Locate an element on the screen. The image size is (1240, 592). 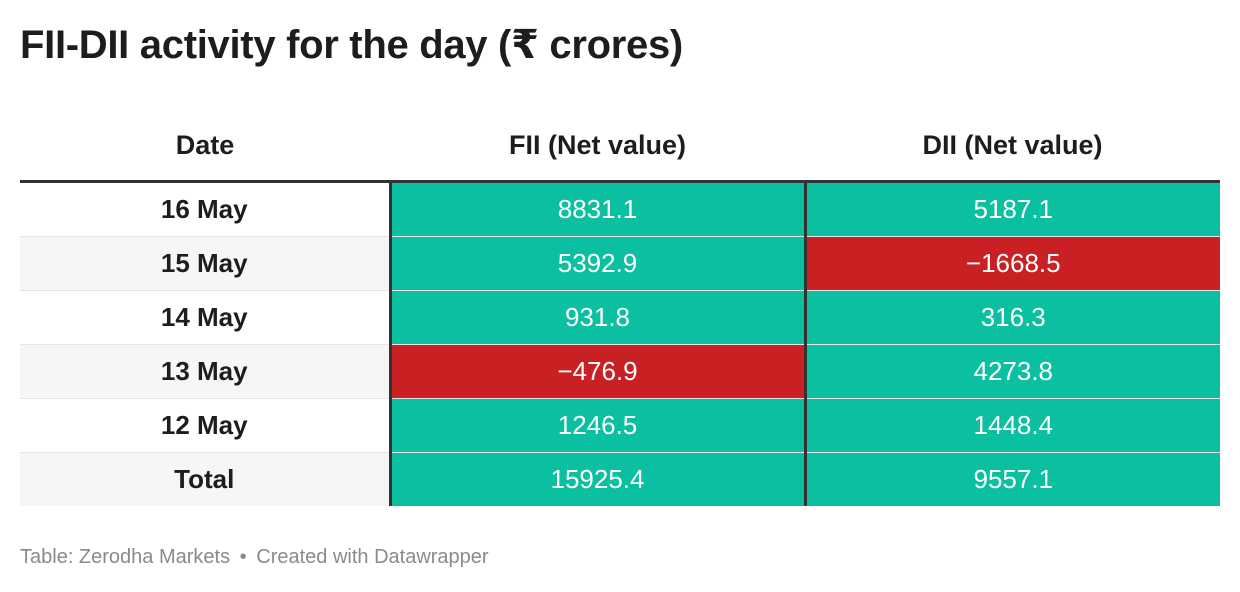
total-label-cell: Total is located at coordinates (205, 479).